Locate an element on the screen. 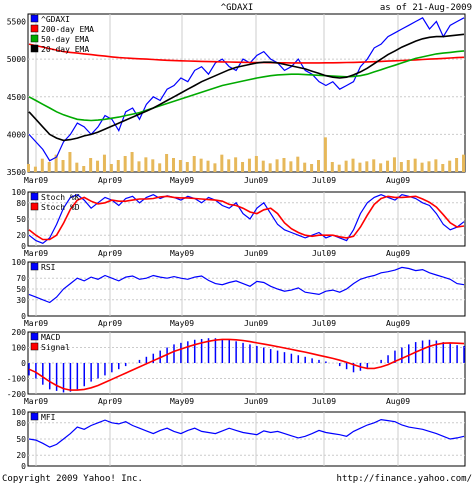 Image resolution: width=474 pixels, height=484 pixels. legend-label-price: ^GDAXI is located at coordinates (55, 19).